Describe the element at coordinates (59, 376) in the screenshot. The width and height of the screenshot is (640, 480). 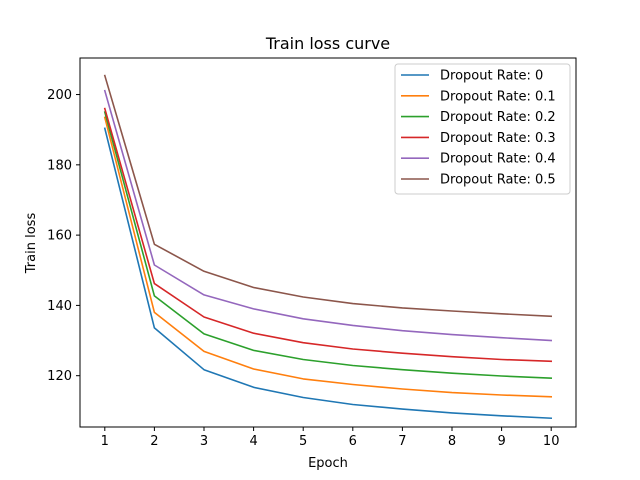
I see `y-tick-label: 120` at that location.